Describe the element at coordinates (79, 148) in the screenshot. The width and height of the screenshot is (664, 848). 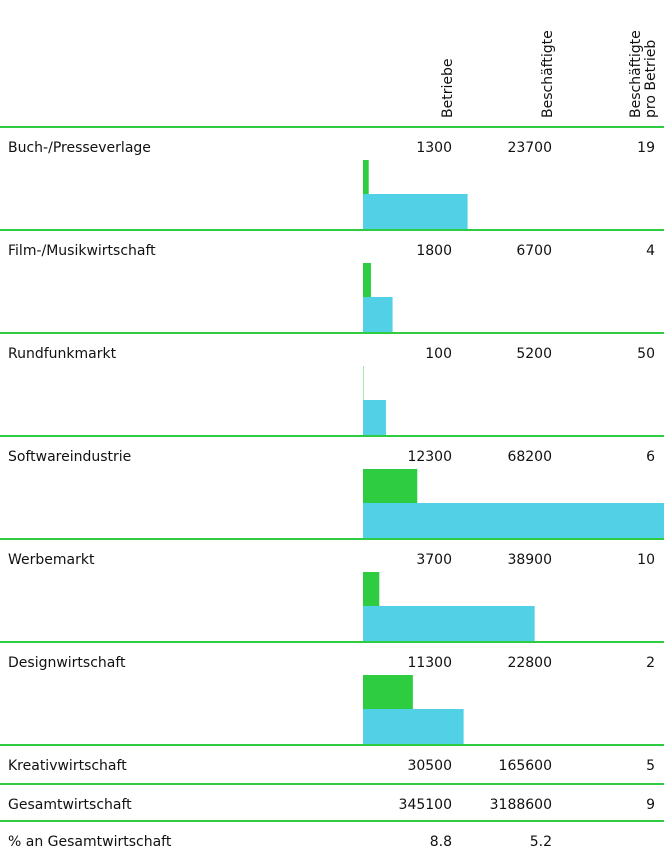
I see `row-label: Buch-/Presseverlage` at that location.